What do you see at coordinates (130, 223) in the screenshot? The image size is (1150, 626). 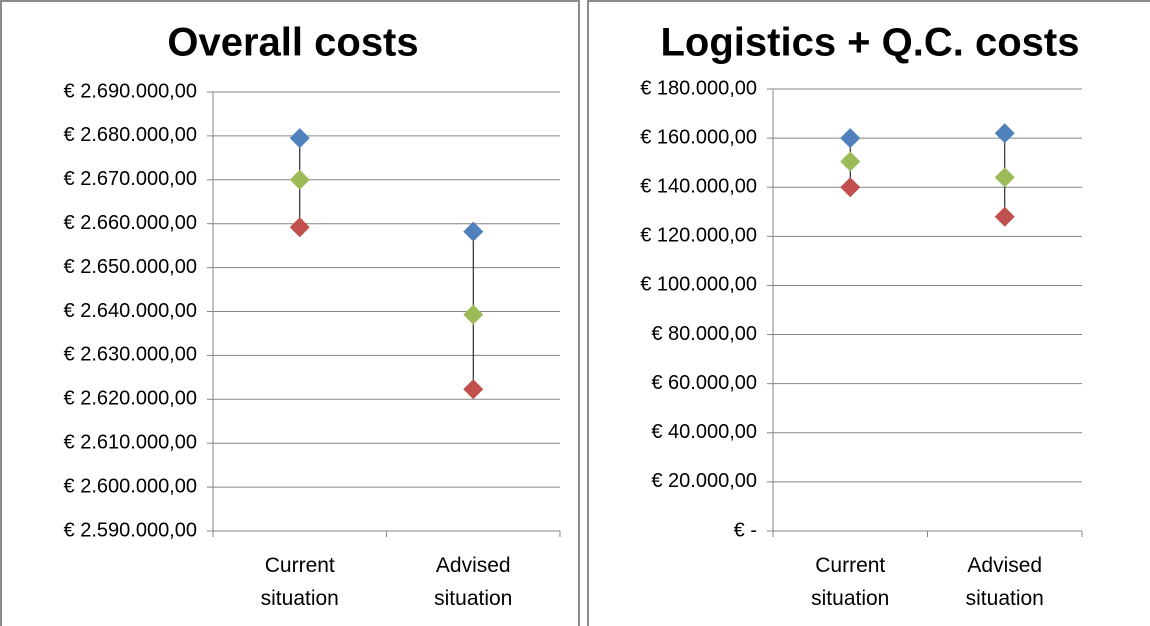 I see `y-tick-label: € 2.660.000,00` at bounding box center [130, 223].